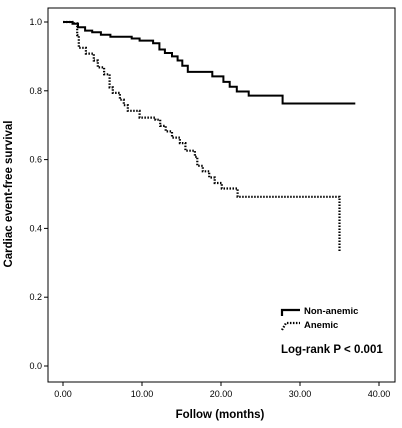 The width and height of the screenshot is (402, 428). I want to click on x-tick-label: 30.00, so click(300, 394).